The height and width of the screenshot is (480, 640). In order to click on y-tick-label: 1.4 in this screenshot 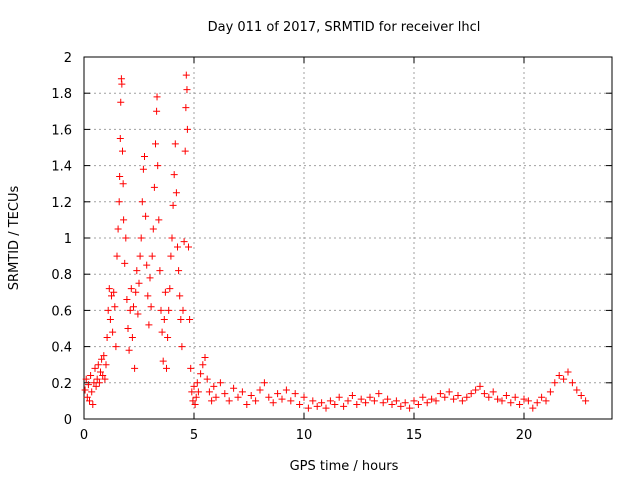, I will do `click(61, 167)`.